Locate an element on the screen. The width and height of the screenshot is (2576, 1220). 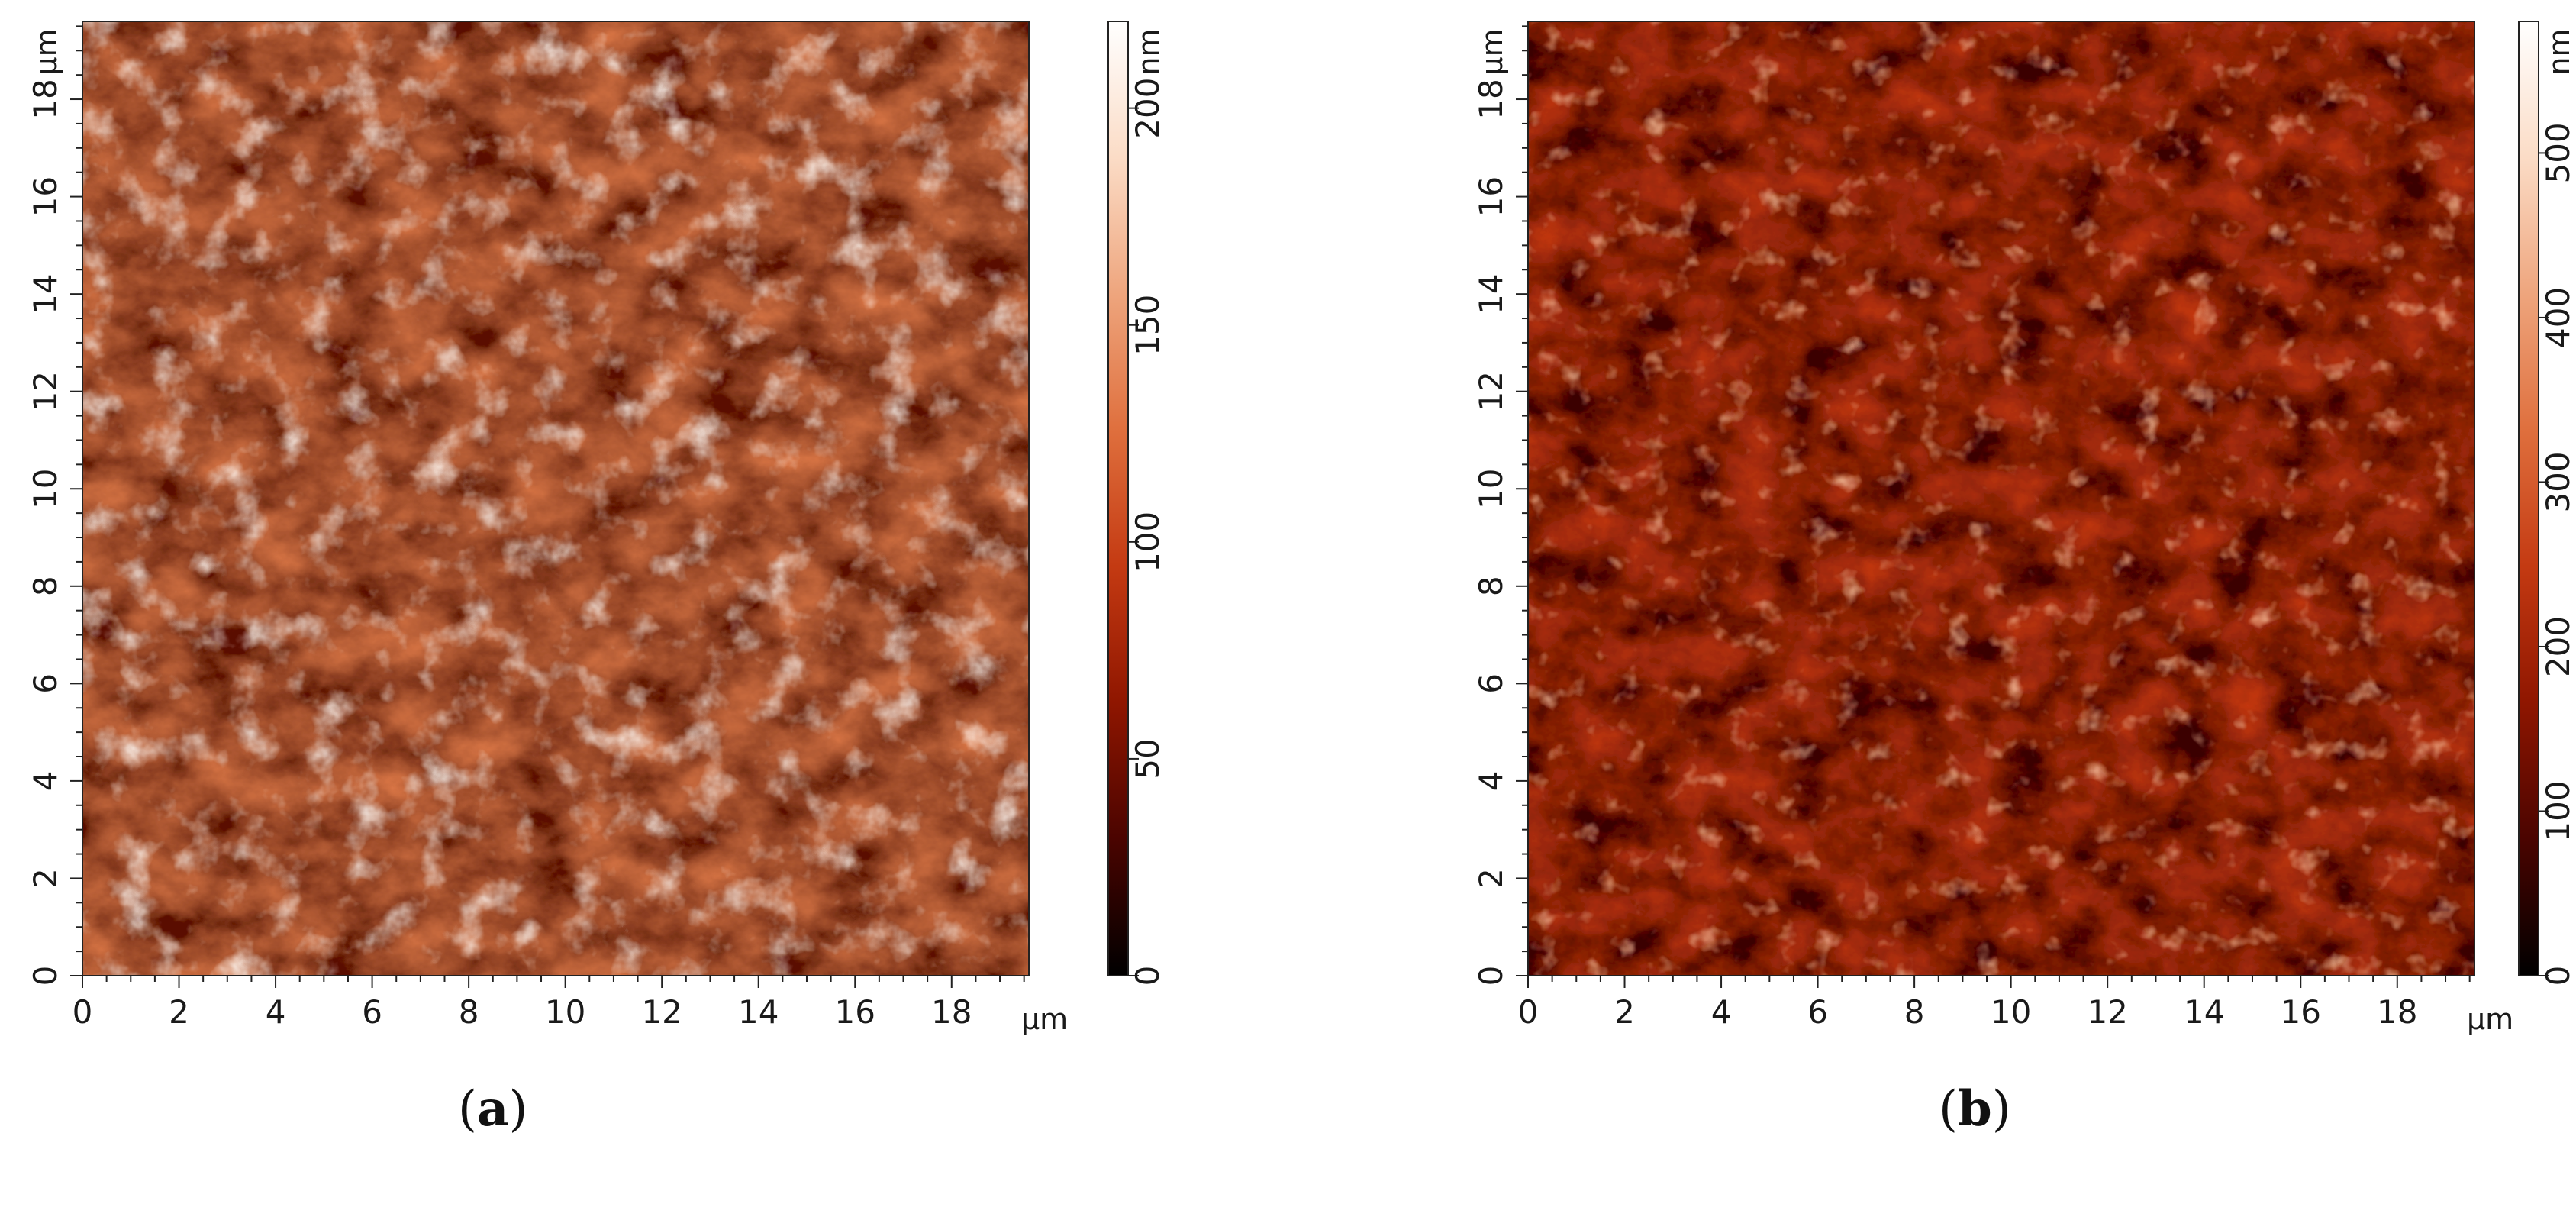
caption-a: (a) is located at coordinates (493, 1109).